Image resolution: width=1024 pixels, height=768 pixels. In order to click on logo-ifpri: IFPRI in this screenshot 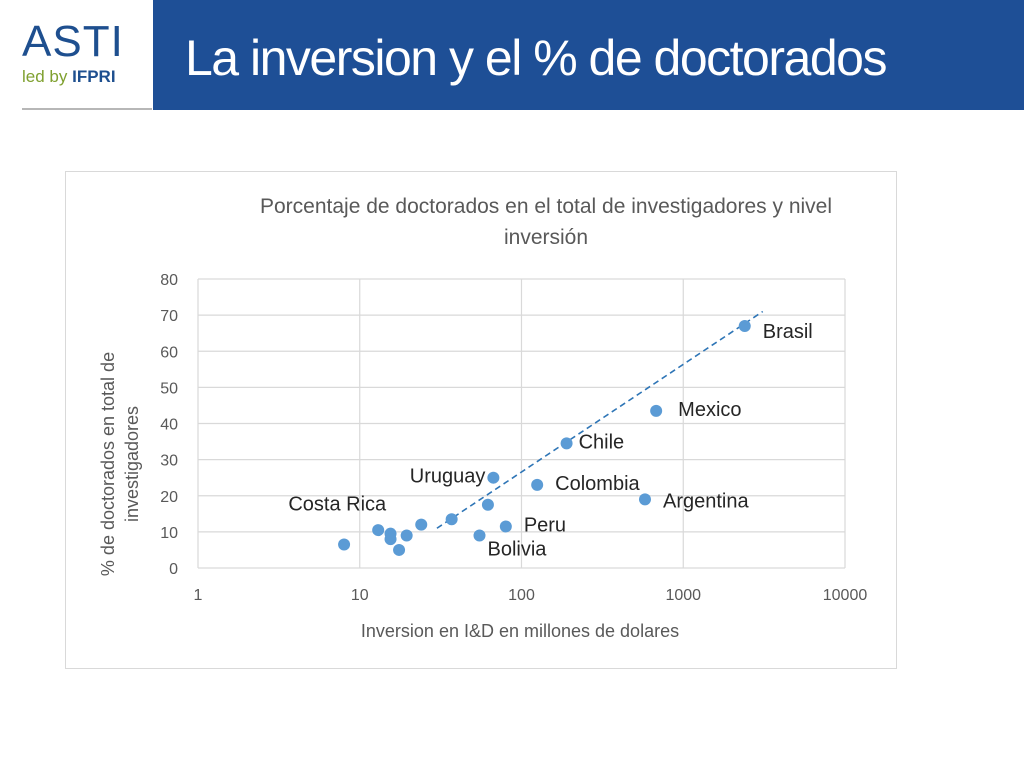, I will do `click(94, 76)`.